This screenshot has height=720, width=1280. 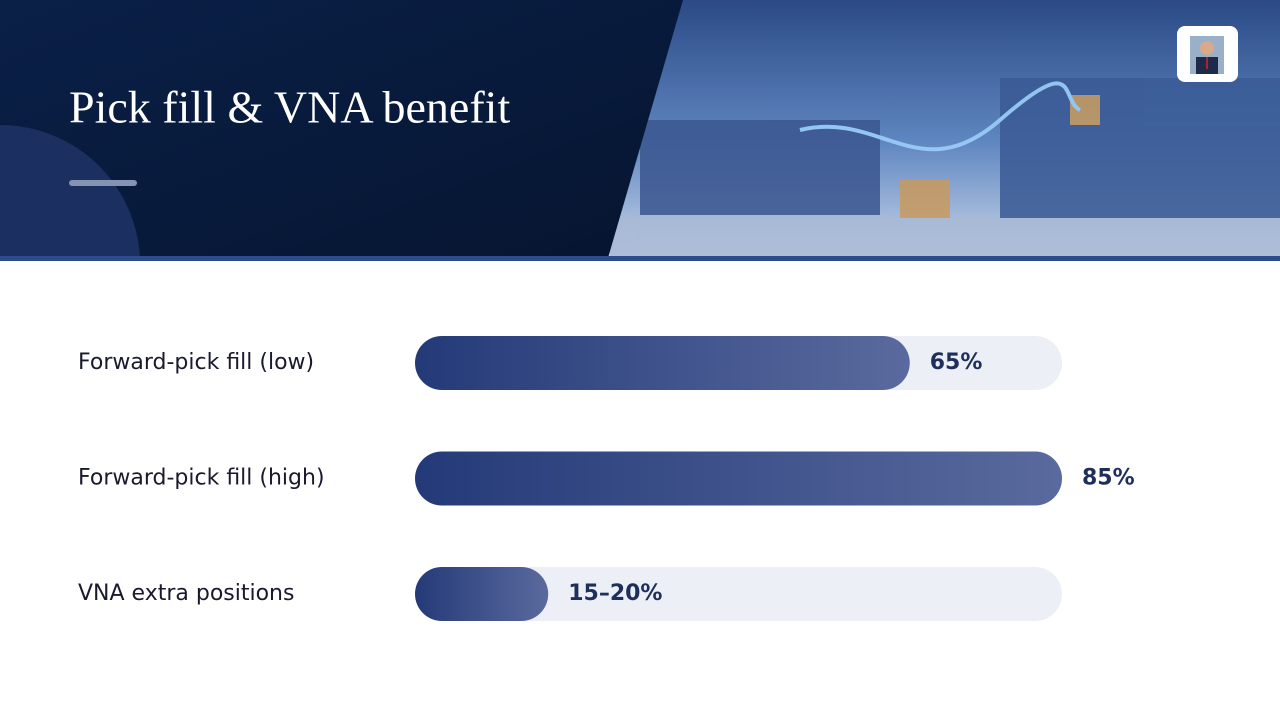 I want to click on avatar, so click(x=1207, y=54).